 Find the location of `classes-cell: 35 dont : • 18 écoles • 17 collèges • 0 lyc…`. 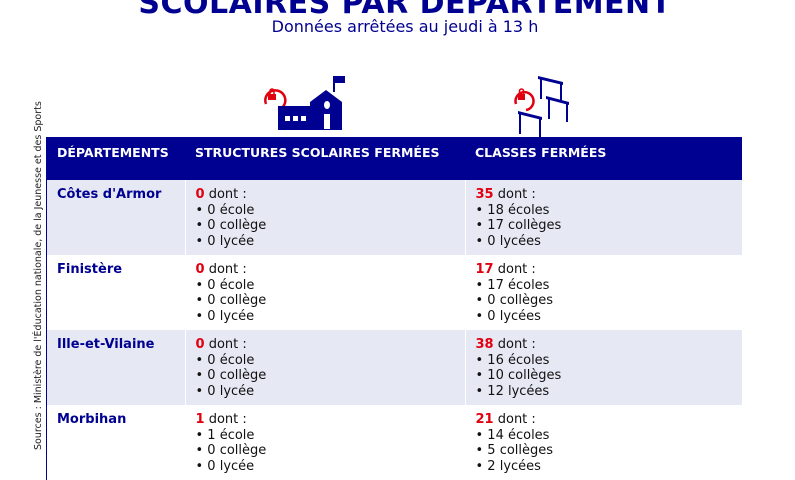

classes-cell: 35 dont : • 18 écoles • 17 collèges • 0 lyc… is located at coordinates (603, 217).